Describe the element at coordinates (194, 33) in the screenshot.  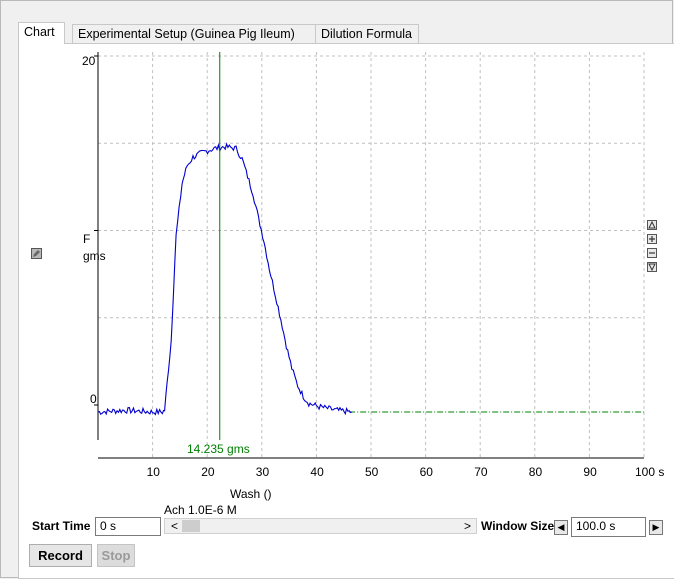
I see `tab-experimental-setup: Experimental Setup (Guinea Pig Ileum)` at that location.